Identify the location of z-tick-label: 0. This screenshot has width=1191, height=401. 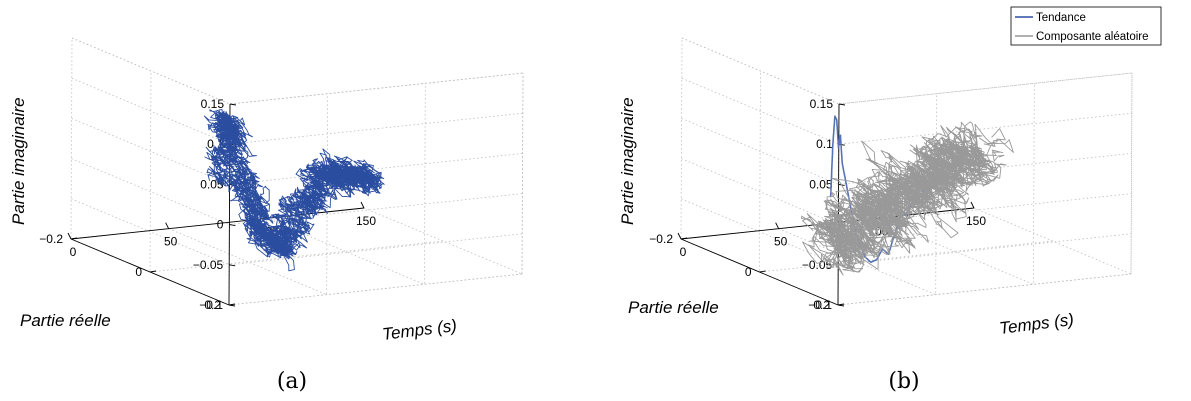
(220, 225).